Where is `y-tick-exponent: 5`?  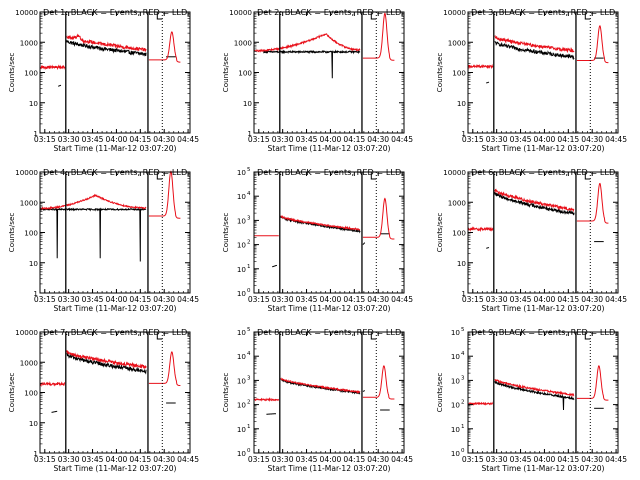 y-tick-exponent: 5 is located at coordinates (249, 330).